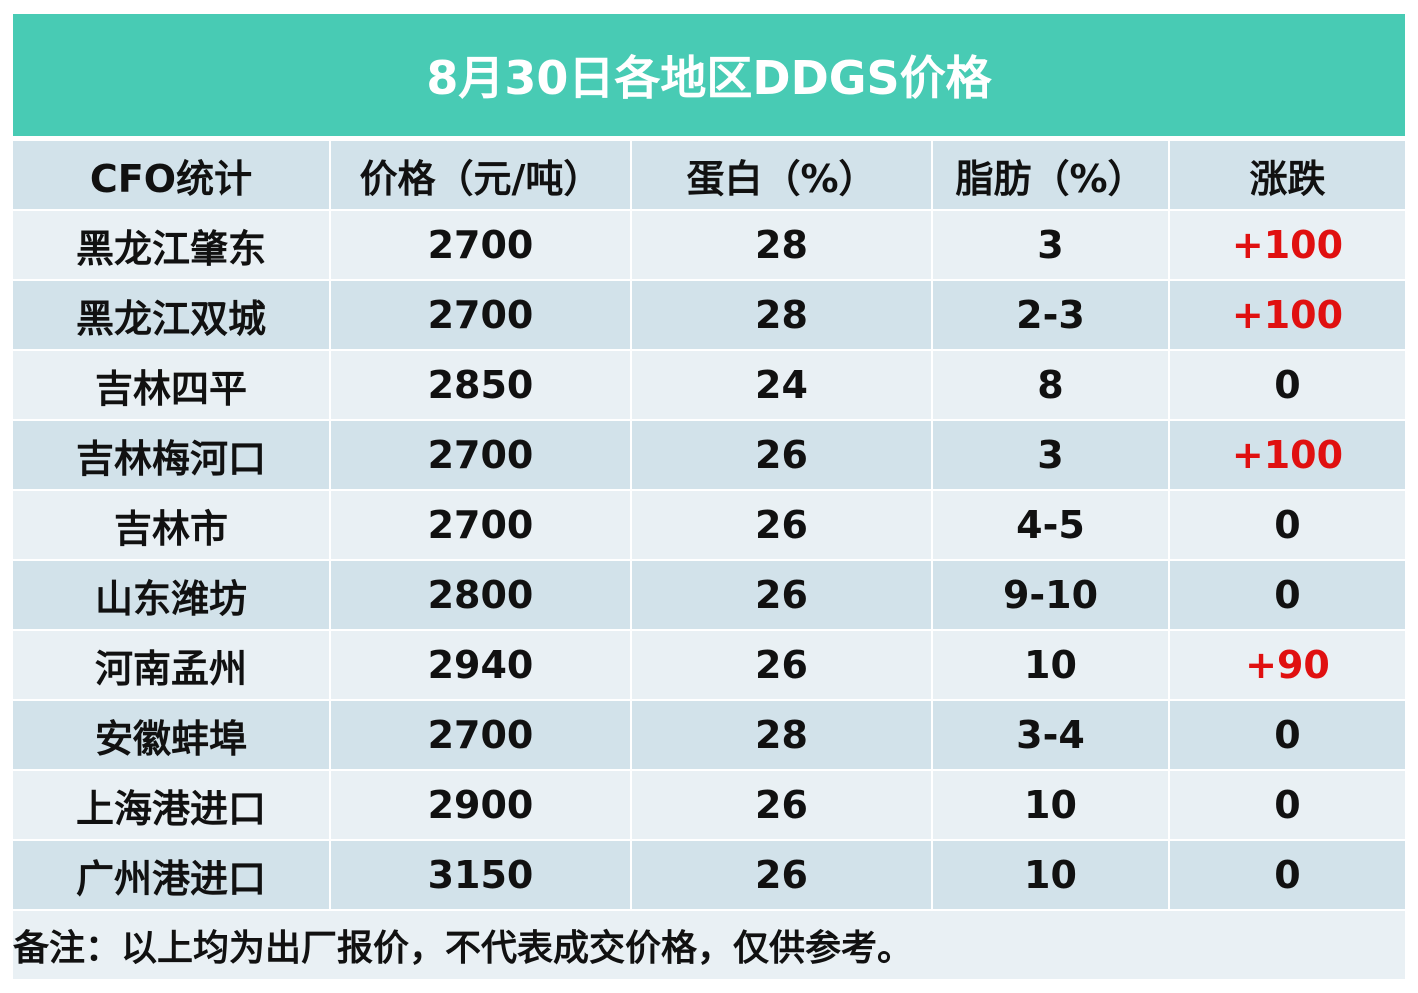 This screenshot has width=1418, height=993. Describe the element at coordinates (172, 665) in the screenshot. I see `cell-region: 河南孟州` at that location.